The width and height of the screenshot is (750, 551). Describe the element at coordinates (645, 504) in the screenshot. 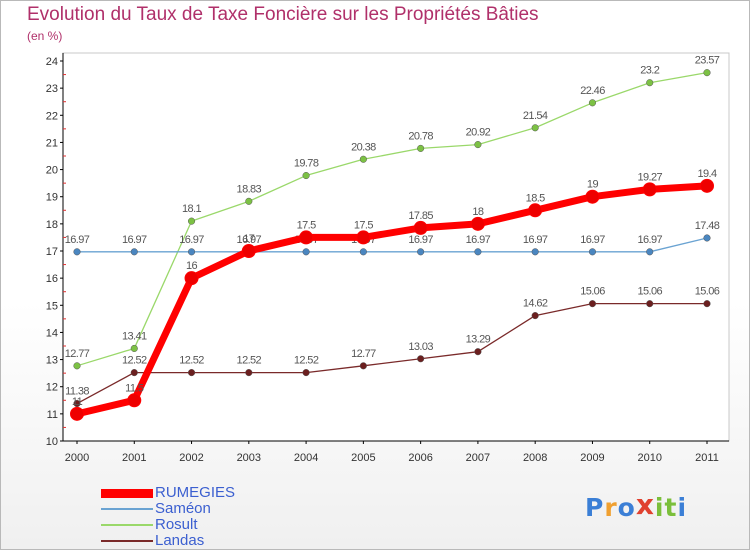

I see `logo-letter: x` at that location.